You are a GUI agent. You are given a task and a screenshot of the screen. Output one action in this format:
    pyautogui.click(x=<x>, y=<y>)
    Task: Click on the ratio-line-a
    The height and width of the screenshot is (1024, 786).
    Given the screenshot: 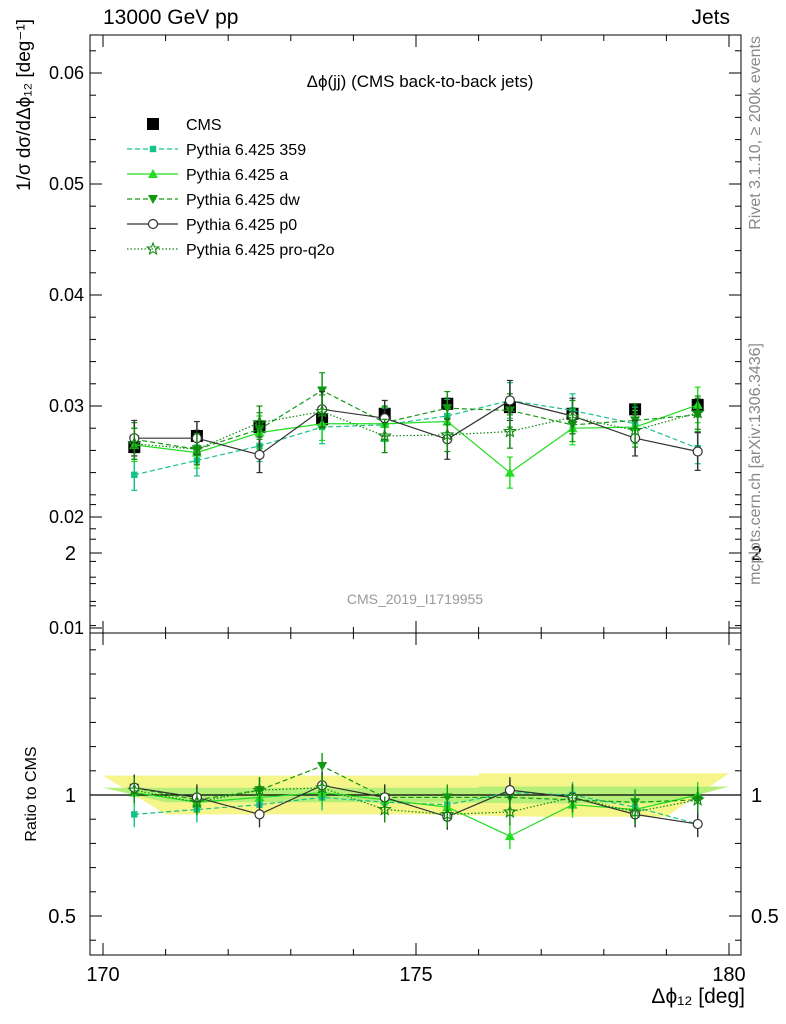 What is the action you would take?
    pyautogui.click(x=416, y=814)
    